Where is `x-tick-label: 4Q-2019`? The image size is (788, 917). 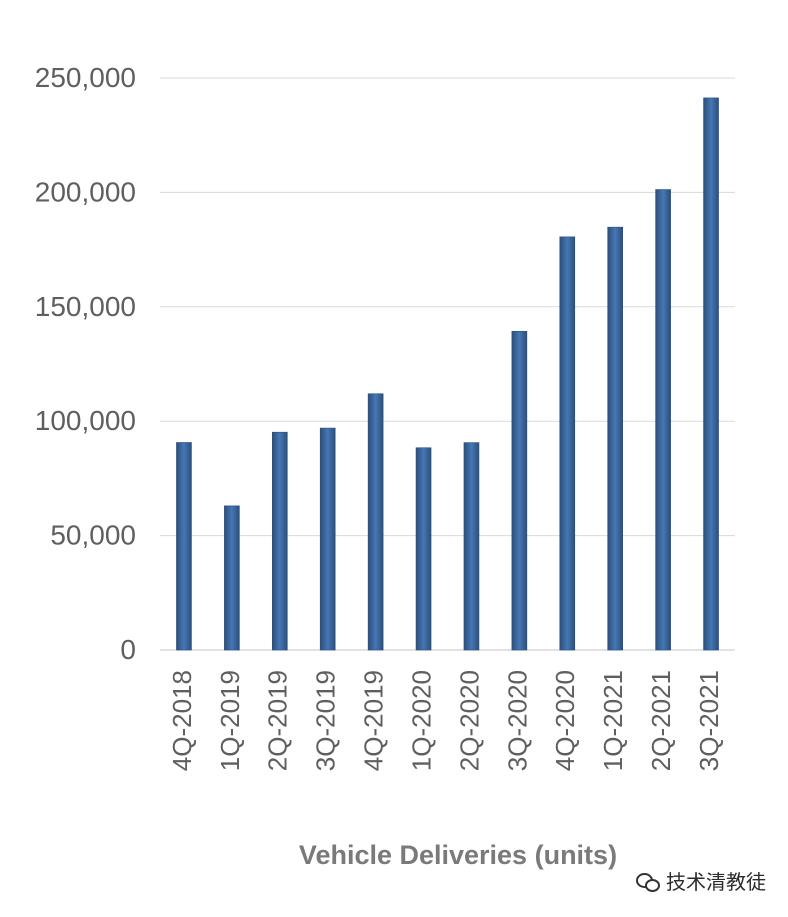 x-tick-label: 4Q-2019 is located at coordinates (374, 720).